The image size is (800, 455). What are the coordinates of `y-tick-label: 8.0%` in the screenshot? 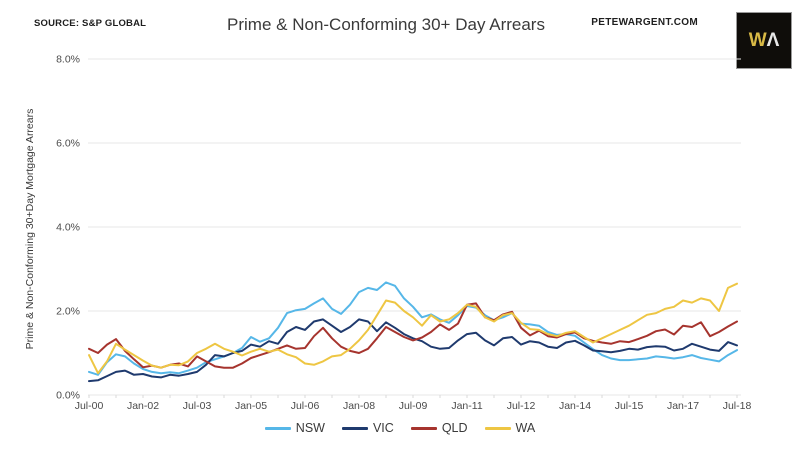 It's located at (68, 60).